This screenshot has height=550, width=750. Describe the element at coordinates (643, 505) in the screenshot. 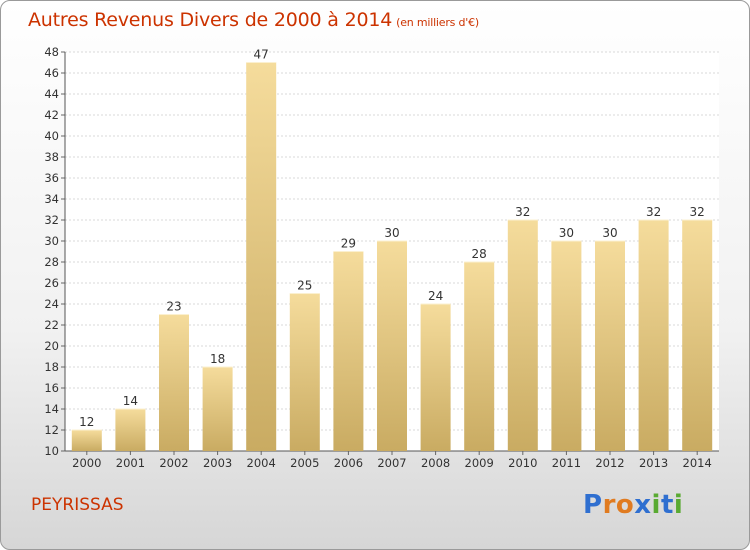

I see `logo-letter: x` at that location.